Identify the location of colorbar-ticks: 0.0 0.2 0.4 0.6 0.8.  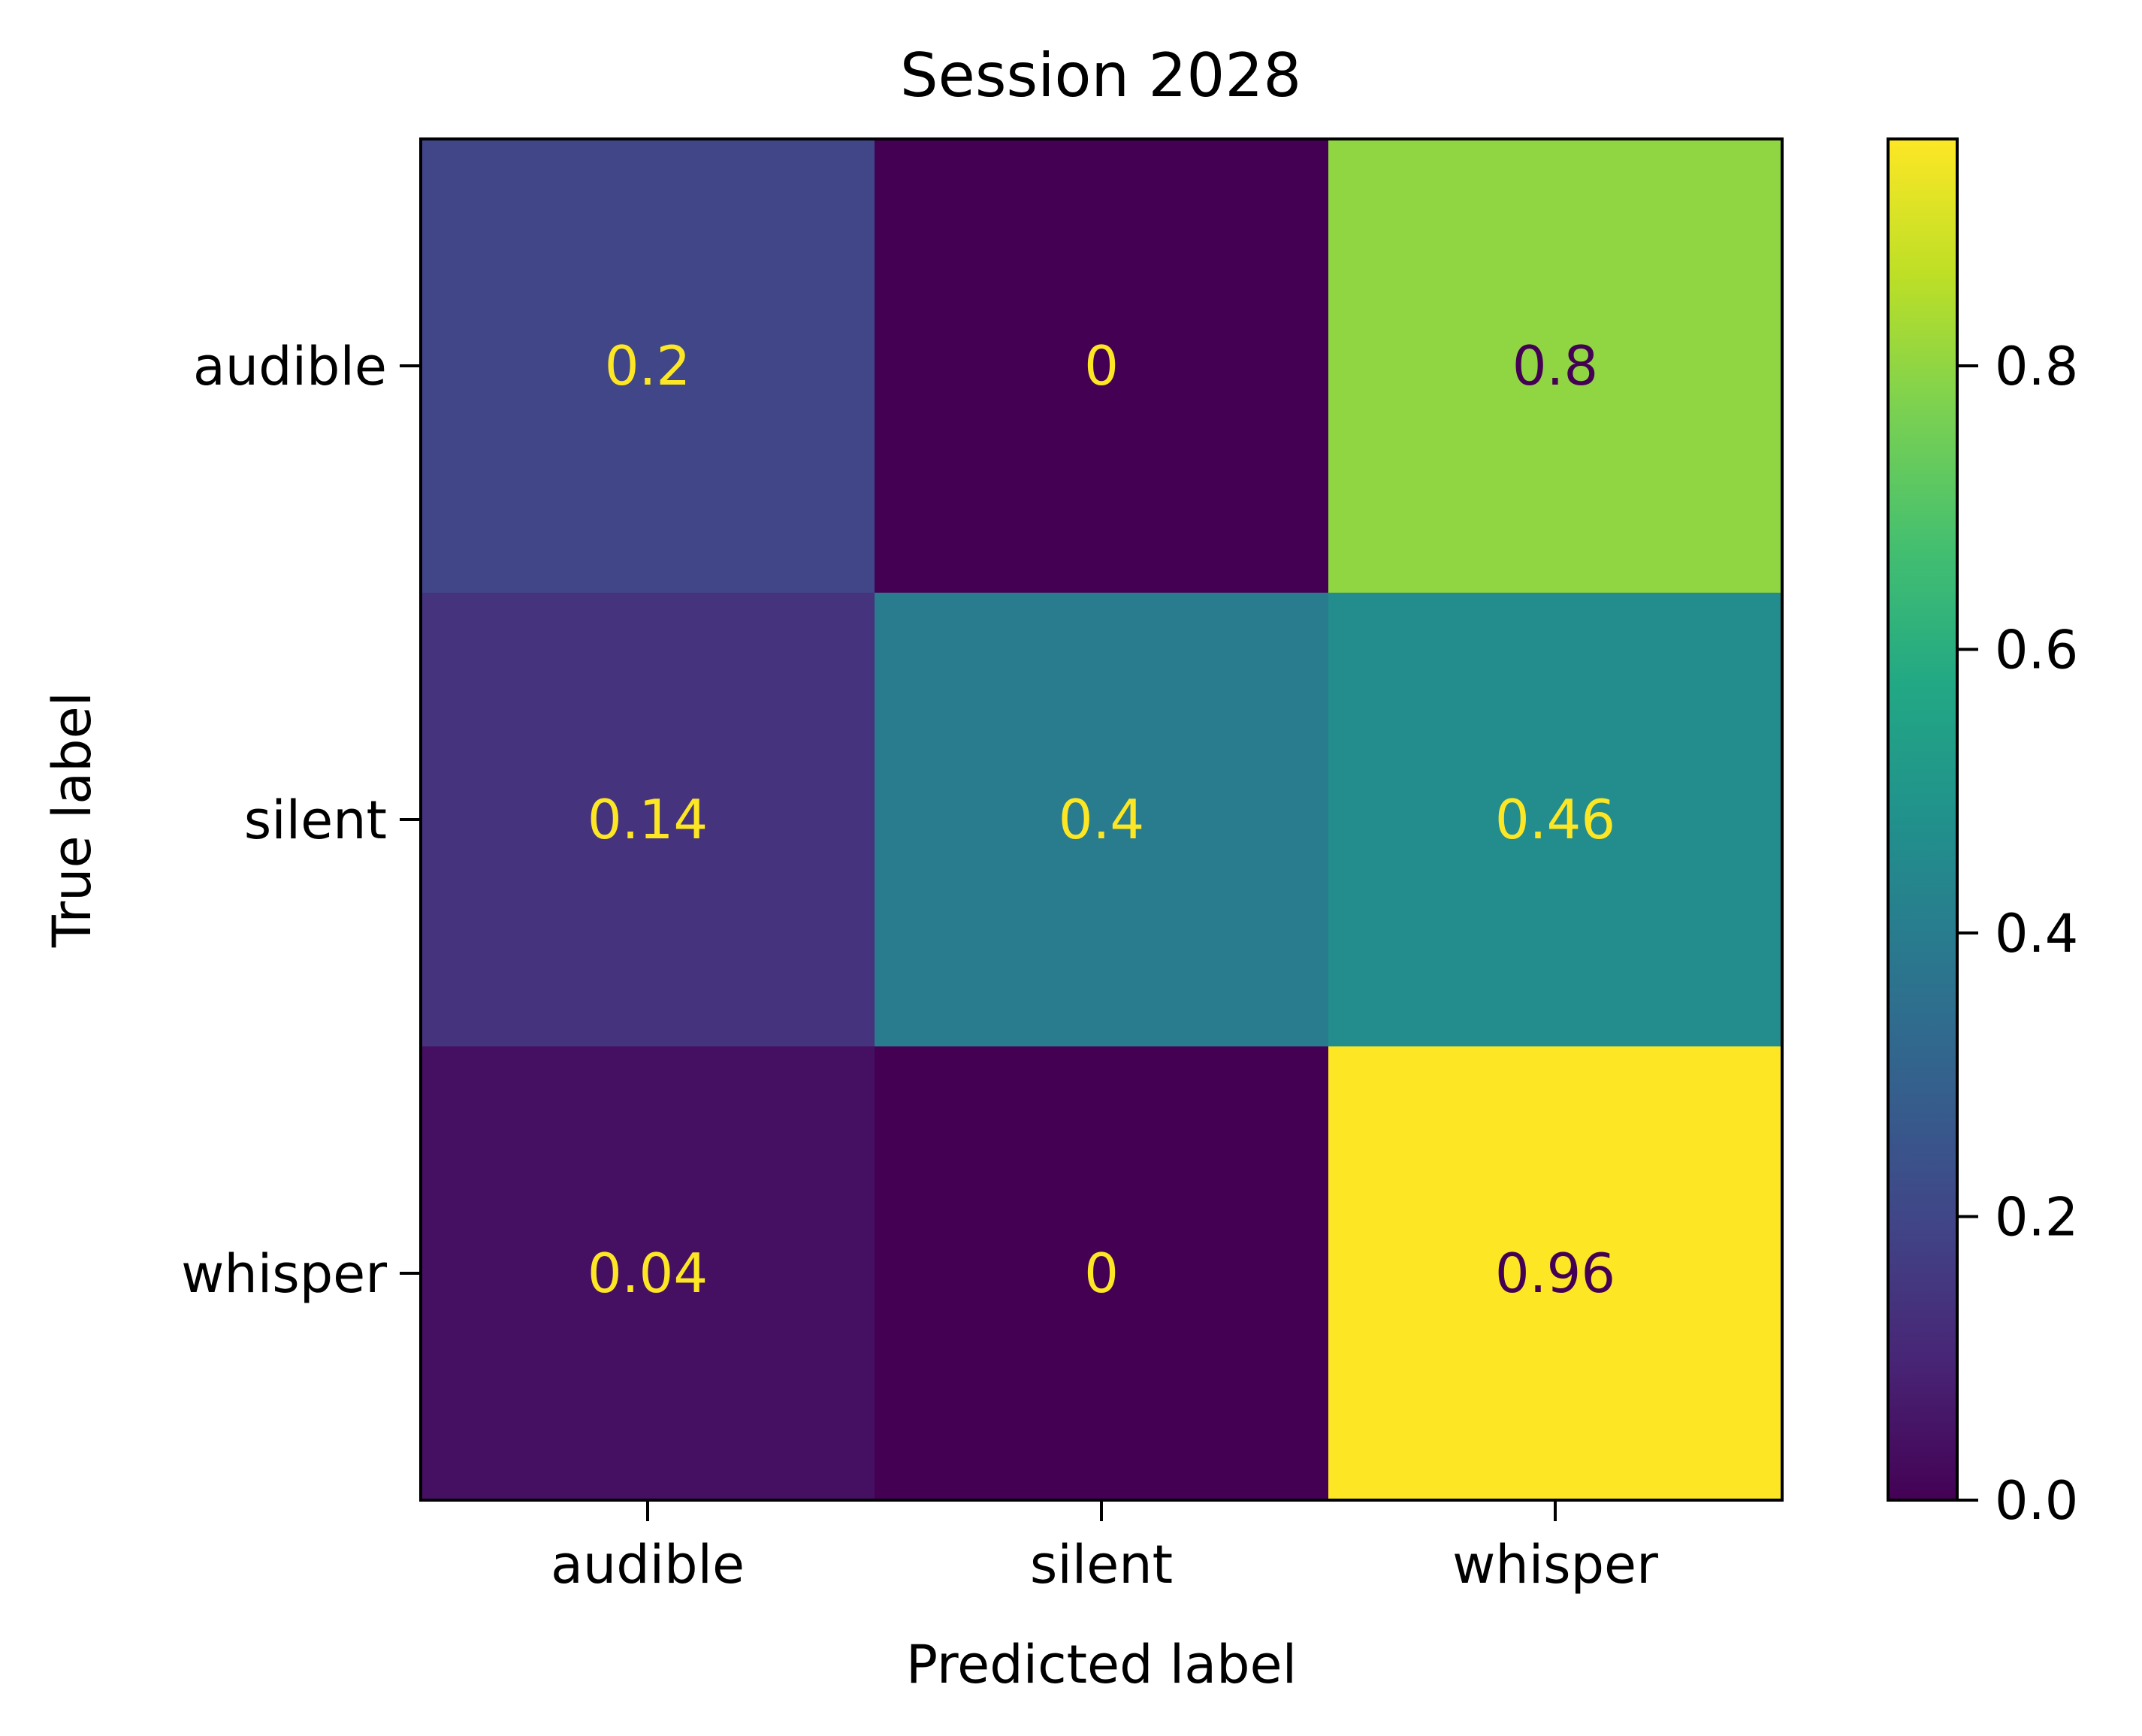
(2017, 934).